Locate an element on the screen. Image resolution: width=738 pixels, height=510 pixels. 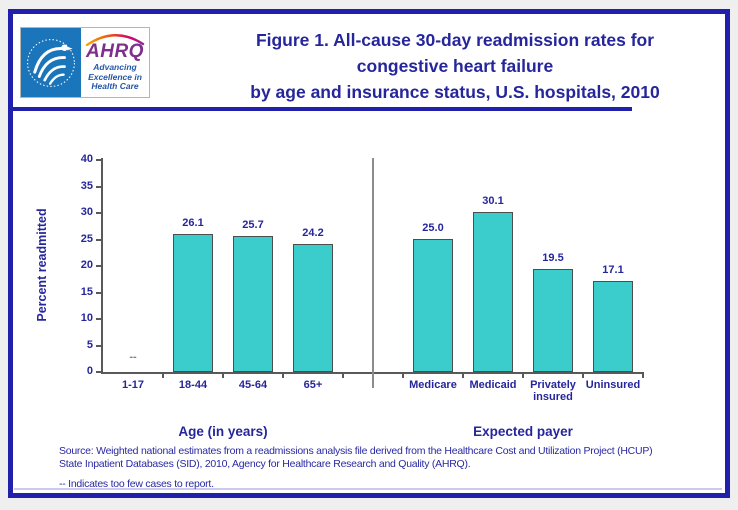
x-category-label-18-44: 18-44 is located at coordinates (193, 385).